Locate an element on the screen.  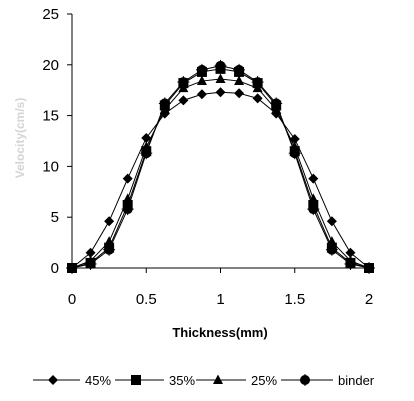
legend-item: 45% is located at coordinates (72, 380).